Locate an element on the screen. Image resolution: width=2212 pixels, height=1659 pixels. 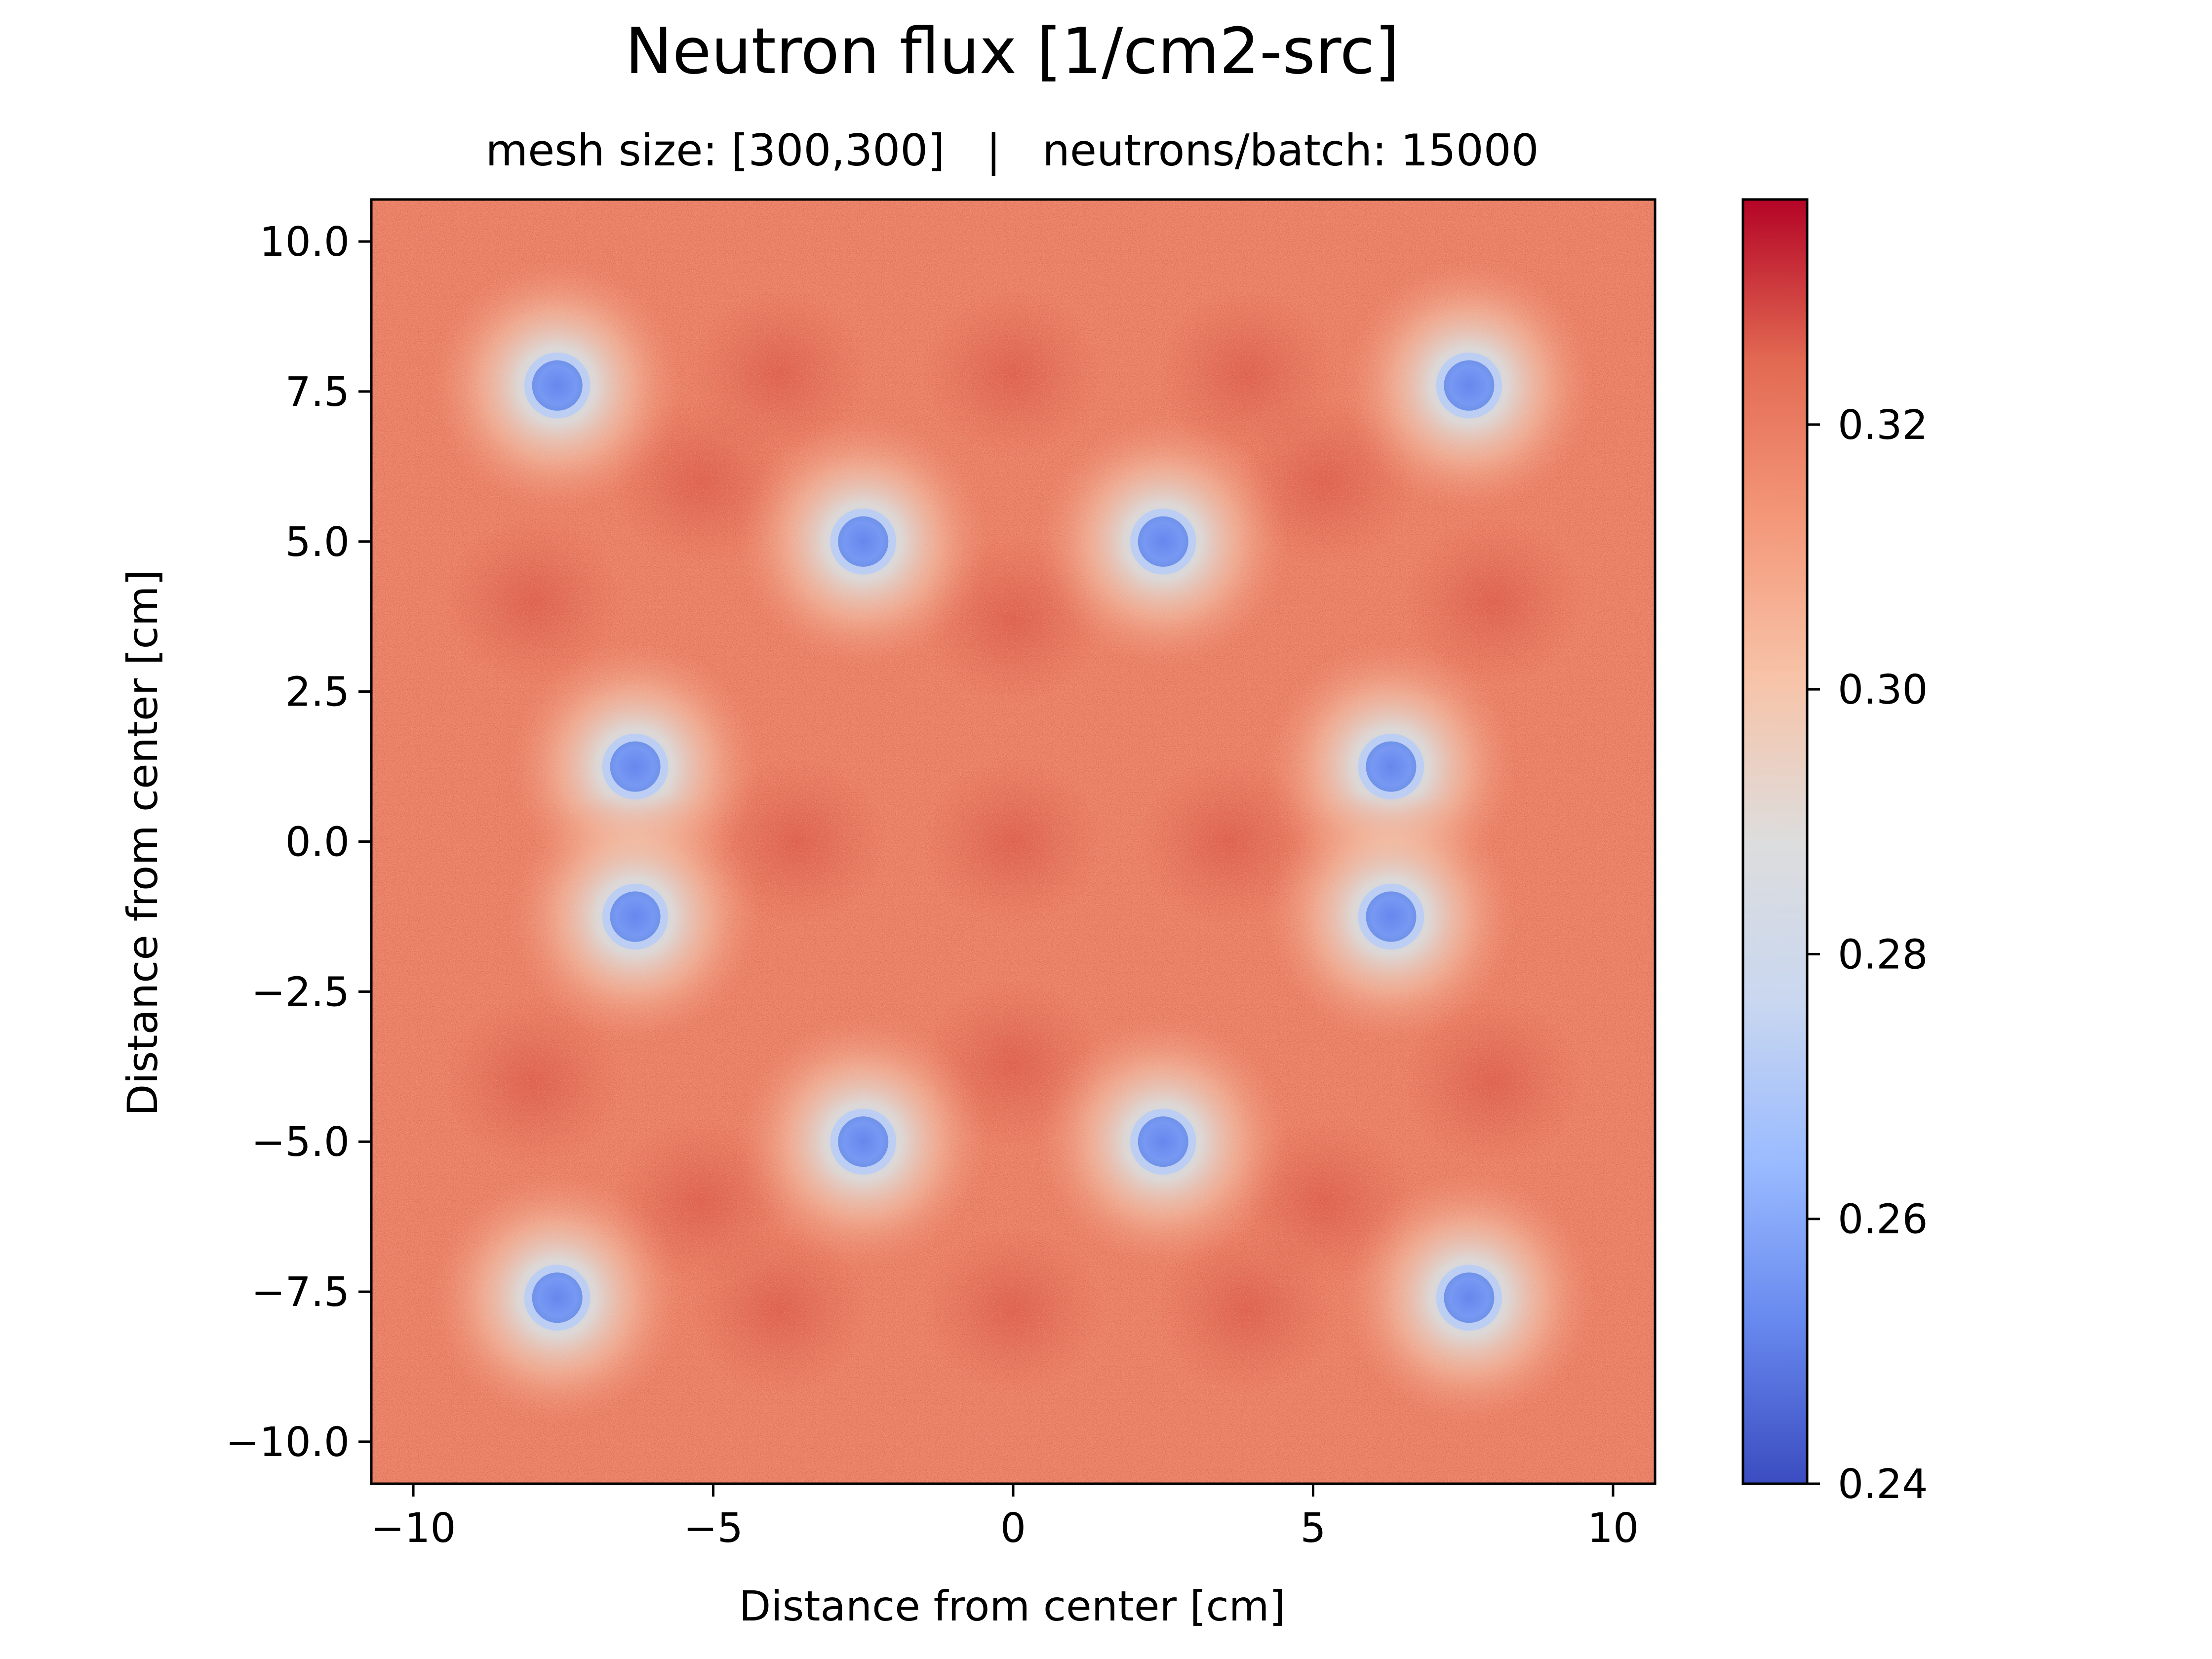
y-axis-label: Distance from center [cm] is located at coordinates (143, 843).